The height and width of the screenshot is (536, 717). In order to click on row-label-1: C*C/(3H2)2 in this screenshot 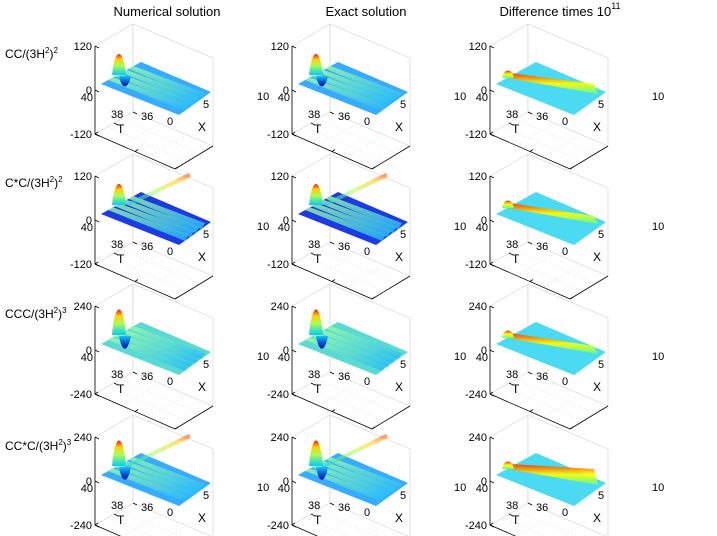, I will do `click(34, 182)`.